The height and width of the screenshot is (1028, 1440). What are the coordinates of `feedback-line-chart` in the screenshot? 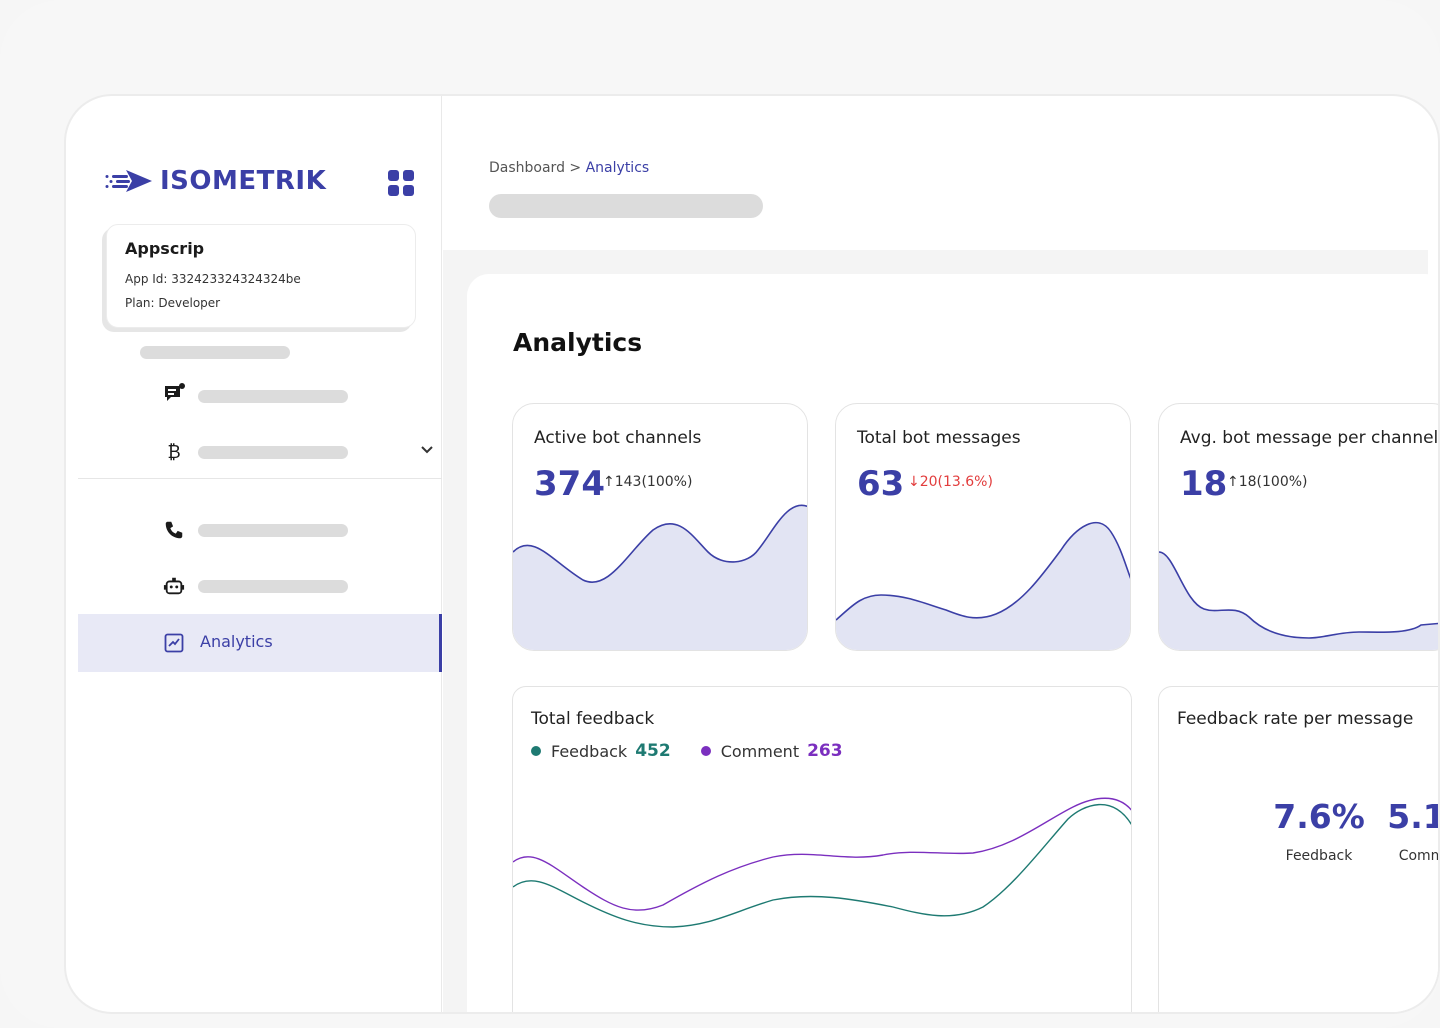 It's located at (822, 862).